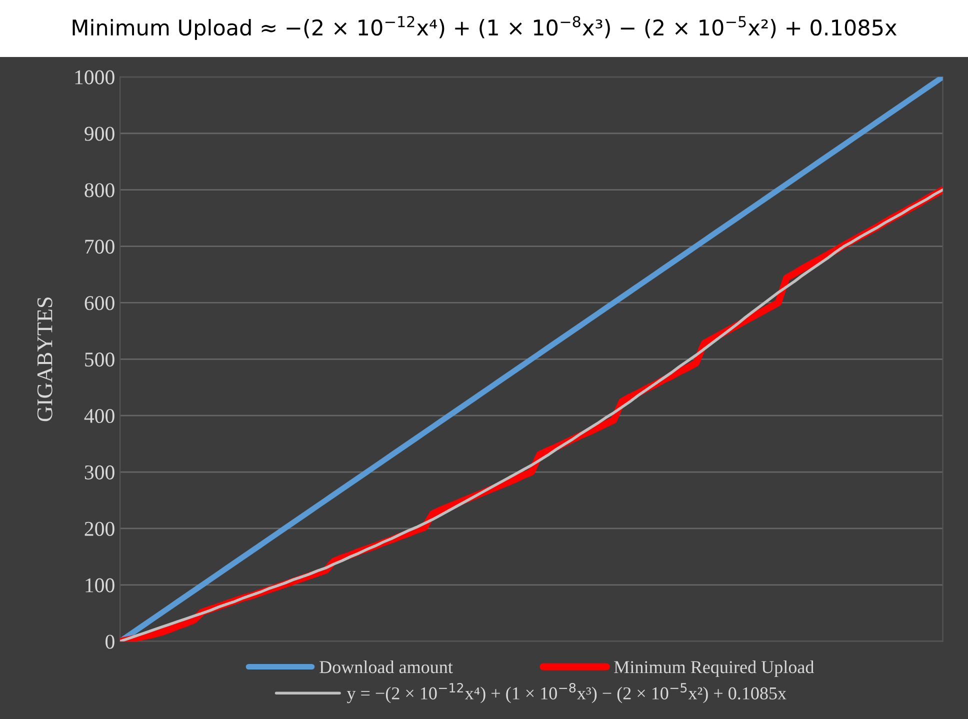 The width and height of the screenshot is (968, 719). Describe the element at coordinates (100, 585) in the screenshot. I see `y-tick-label: 100` at that location.